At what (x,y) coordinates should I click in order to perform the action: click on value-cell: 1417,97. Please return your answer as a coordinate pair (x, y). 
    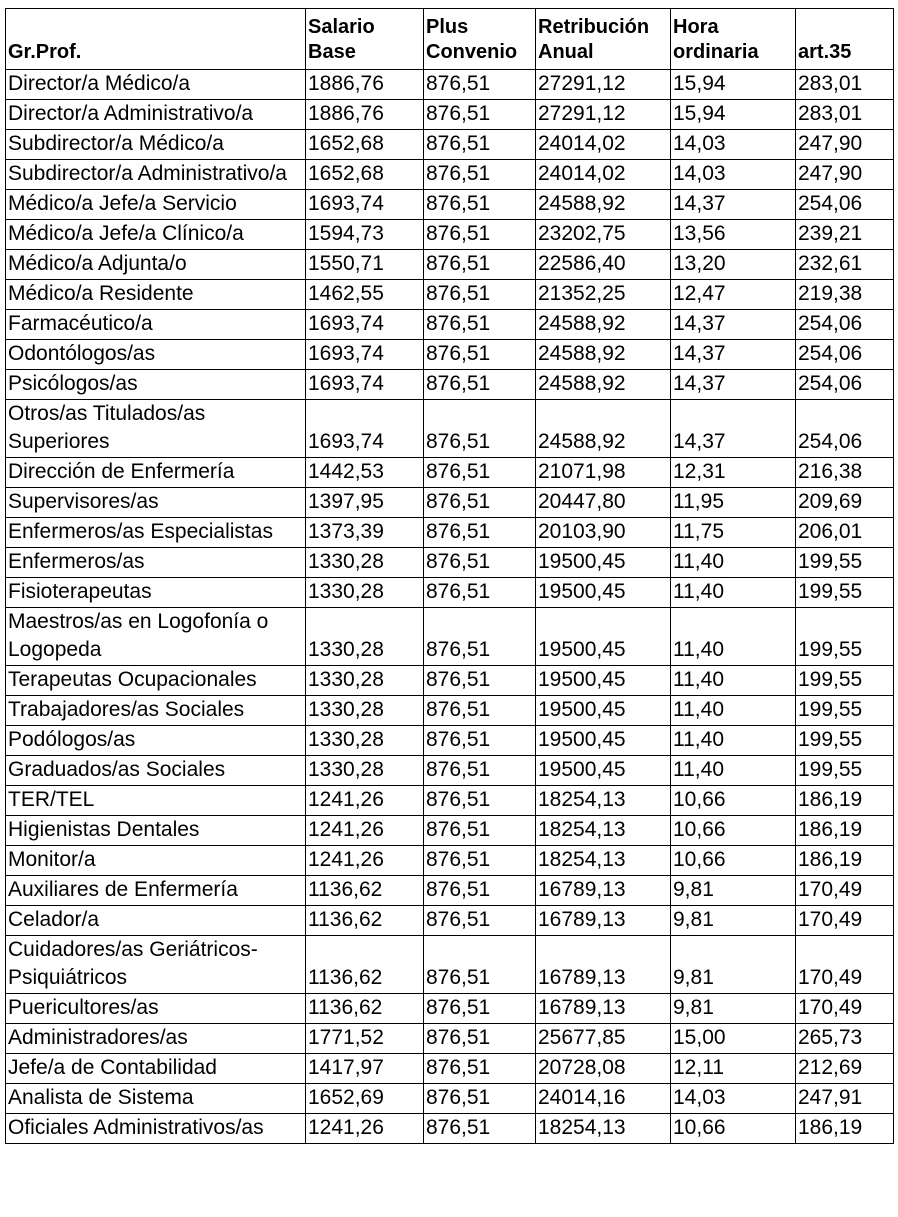
    Looking at the image, I should click on (364, 1068).